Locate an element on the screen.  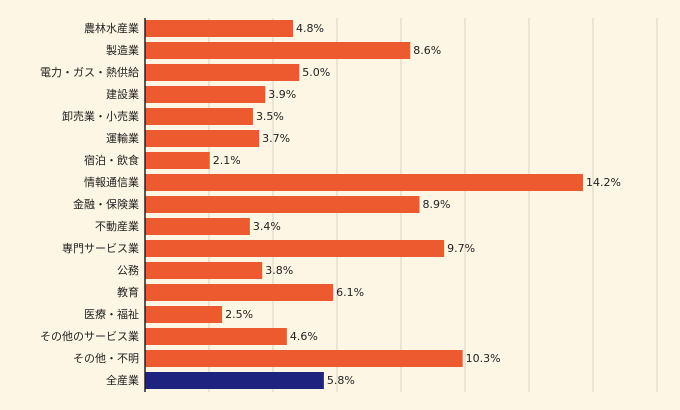
category-label: 電力・ガス・熱供給 is located at coordinates (89, 72).